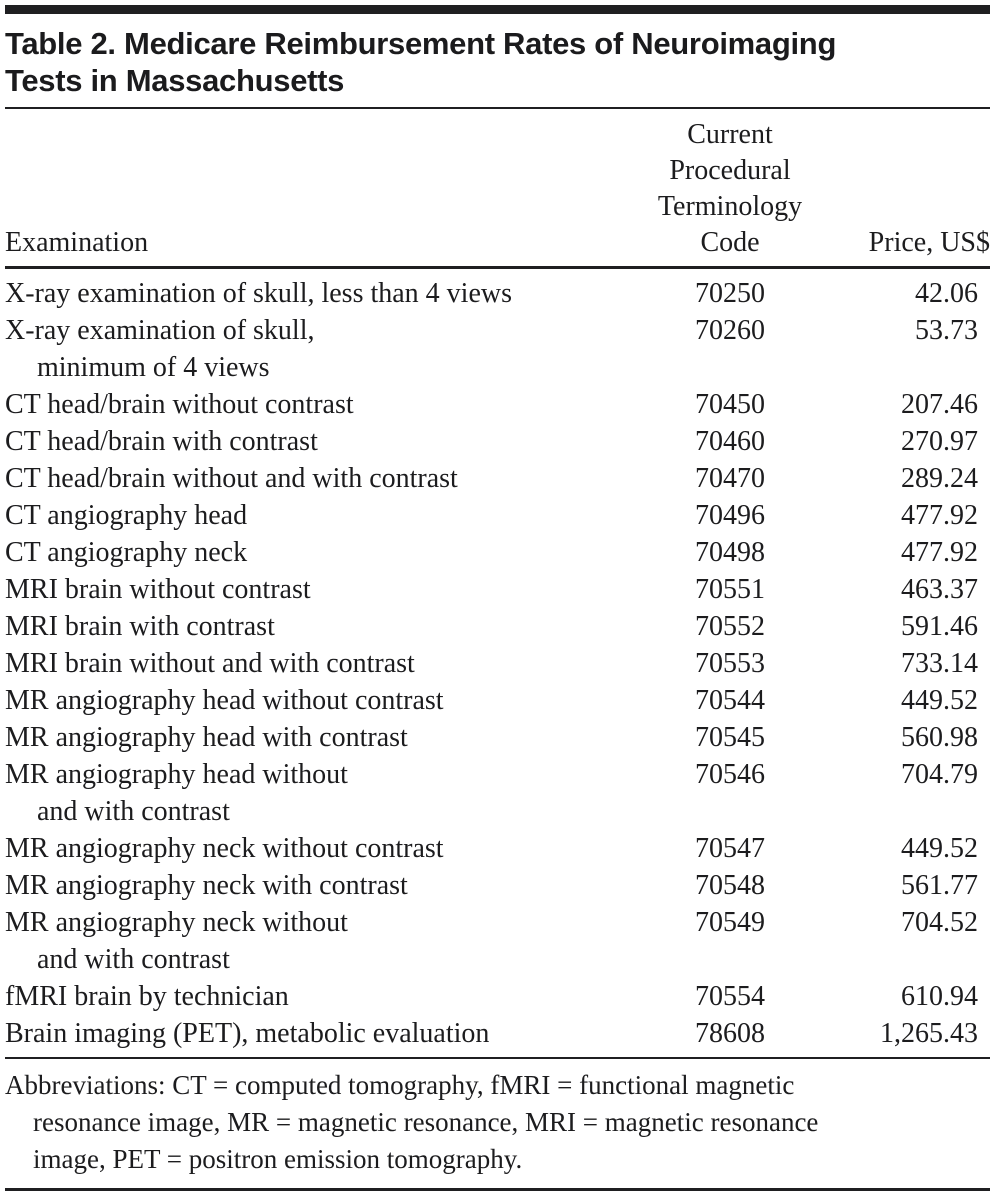  What do you see at coordinates (730, 589) in the screenshot?
I see `cpt-code-cell: 70551` at bounding box center [730, 589].